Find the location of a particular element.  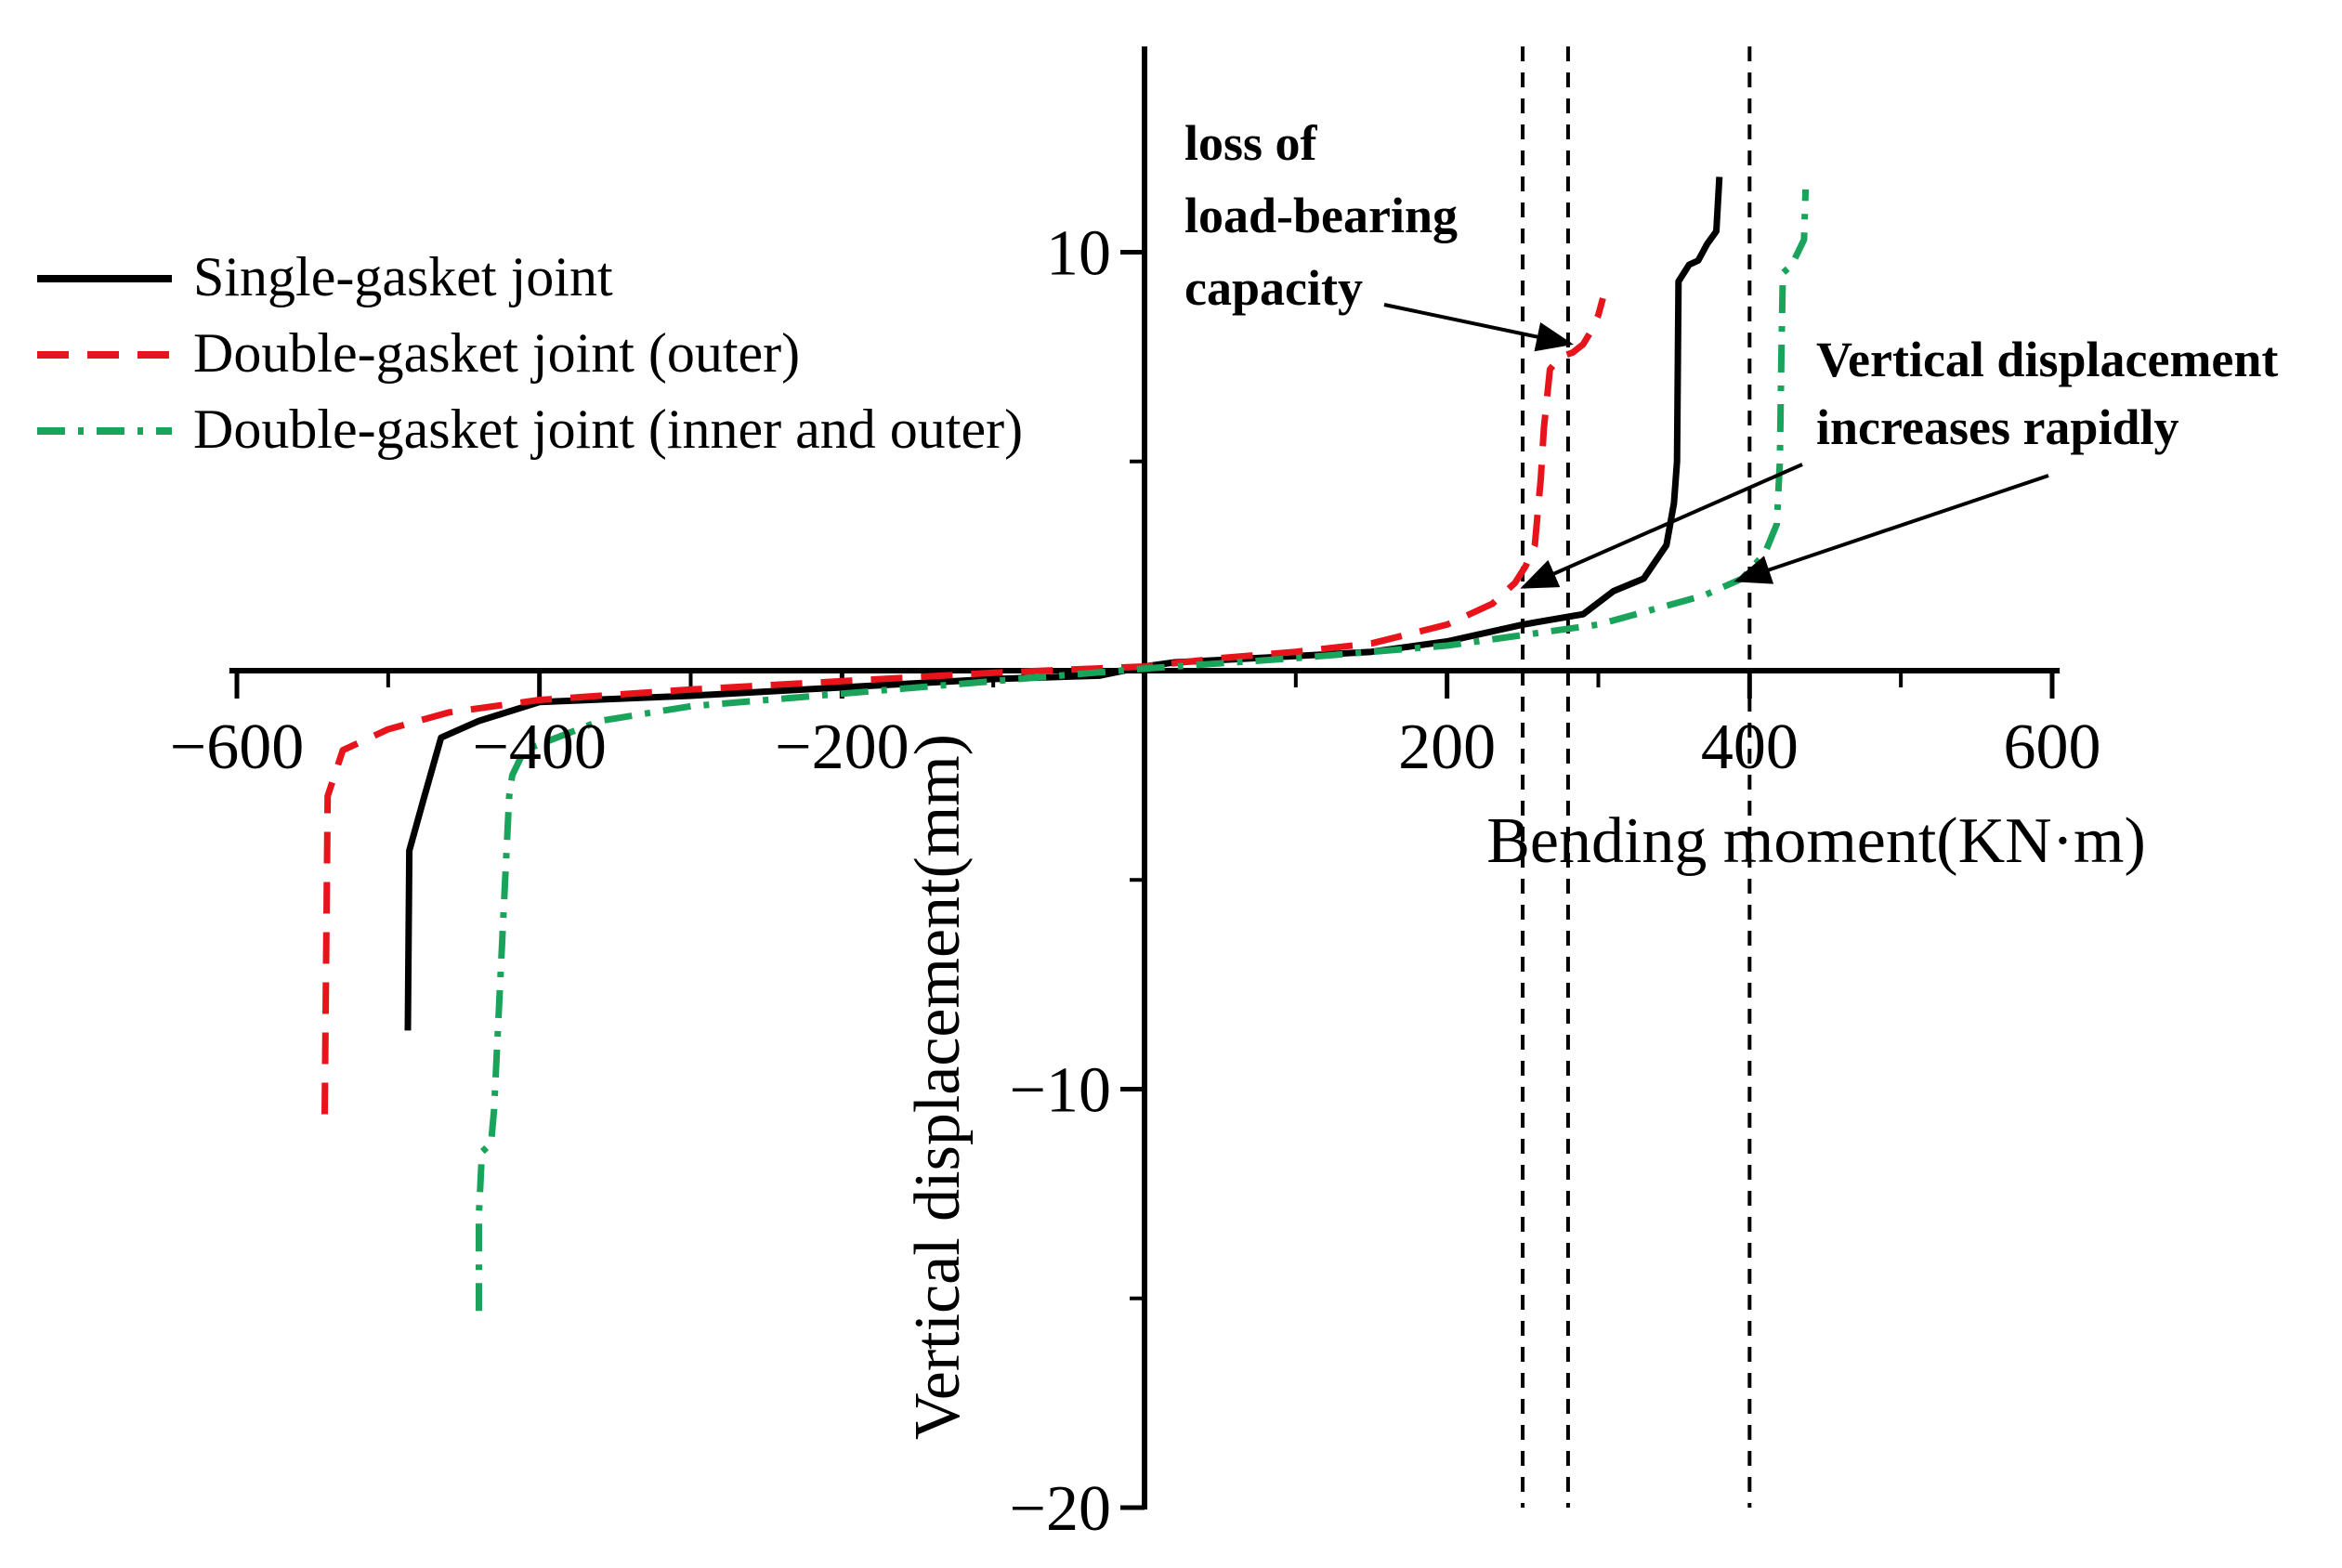

legend-label-2: Double-gasket joint (outer) is located at coordinates (496, 353).